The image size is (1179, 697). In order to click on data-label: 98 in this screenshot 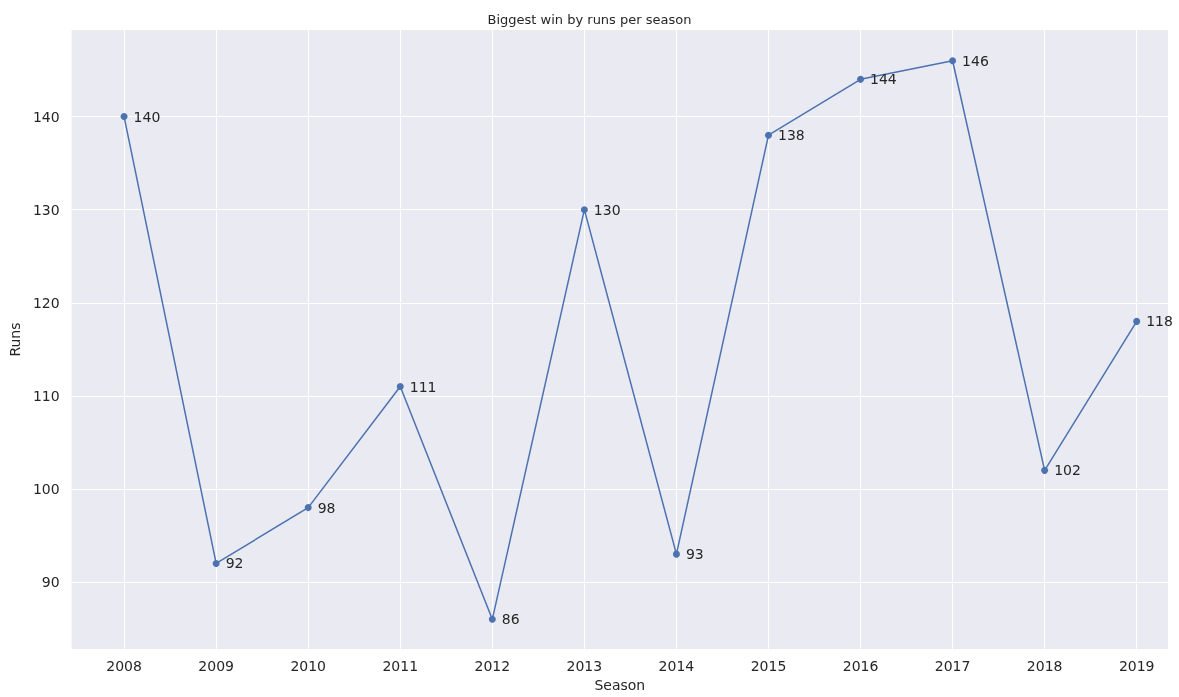, I will do `click(326, 507)`.